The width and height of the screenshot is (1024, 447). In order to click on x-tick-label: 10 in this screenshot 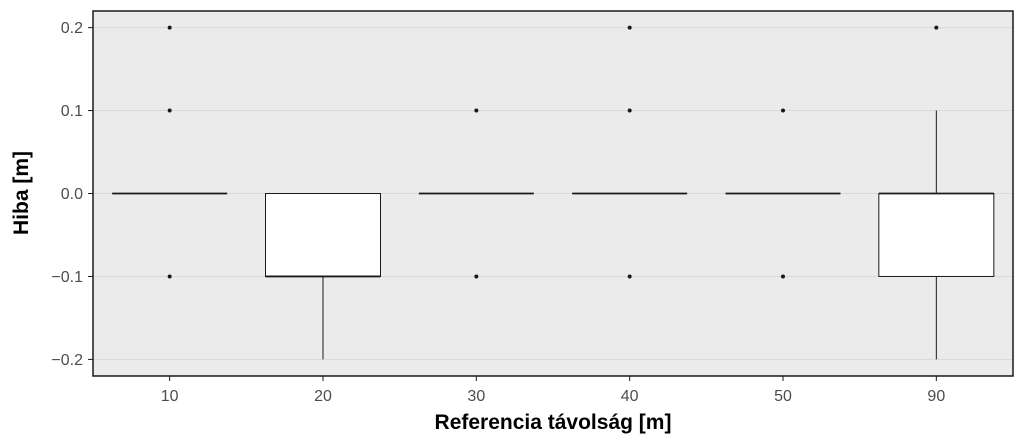, I will do `click(170, 396)`.